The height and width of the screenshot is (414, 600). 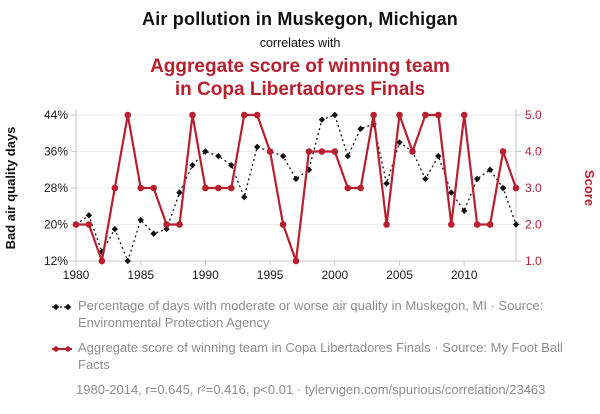 What do you see at coordinates (300, 43) in the screenshot?
I see `correlates-with-text: correlates with` at bounding box center [300, 43].